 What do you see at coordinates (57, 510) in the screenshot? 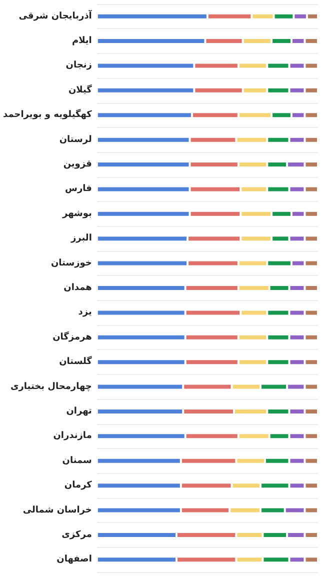
I see `y-tick-label: خراسان شمالی` at bounding box center [57, 510].